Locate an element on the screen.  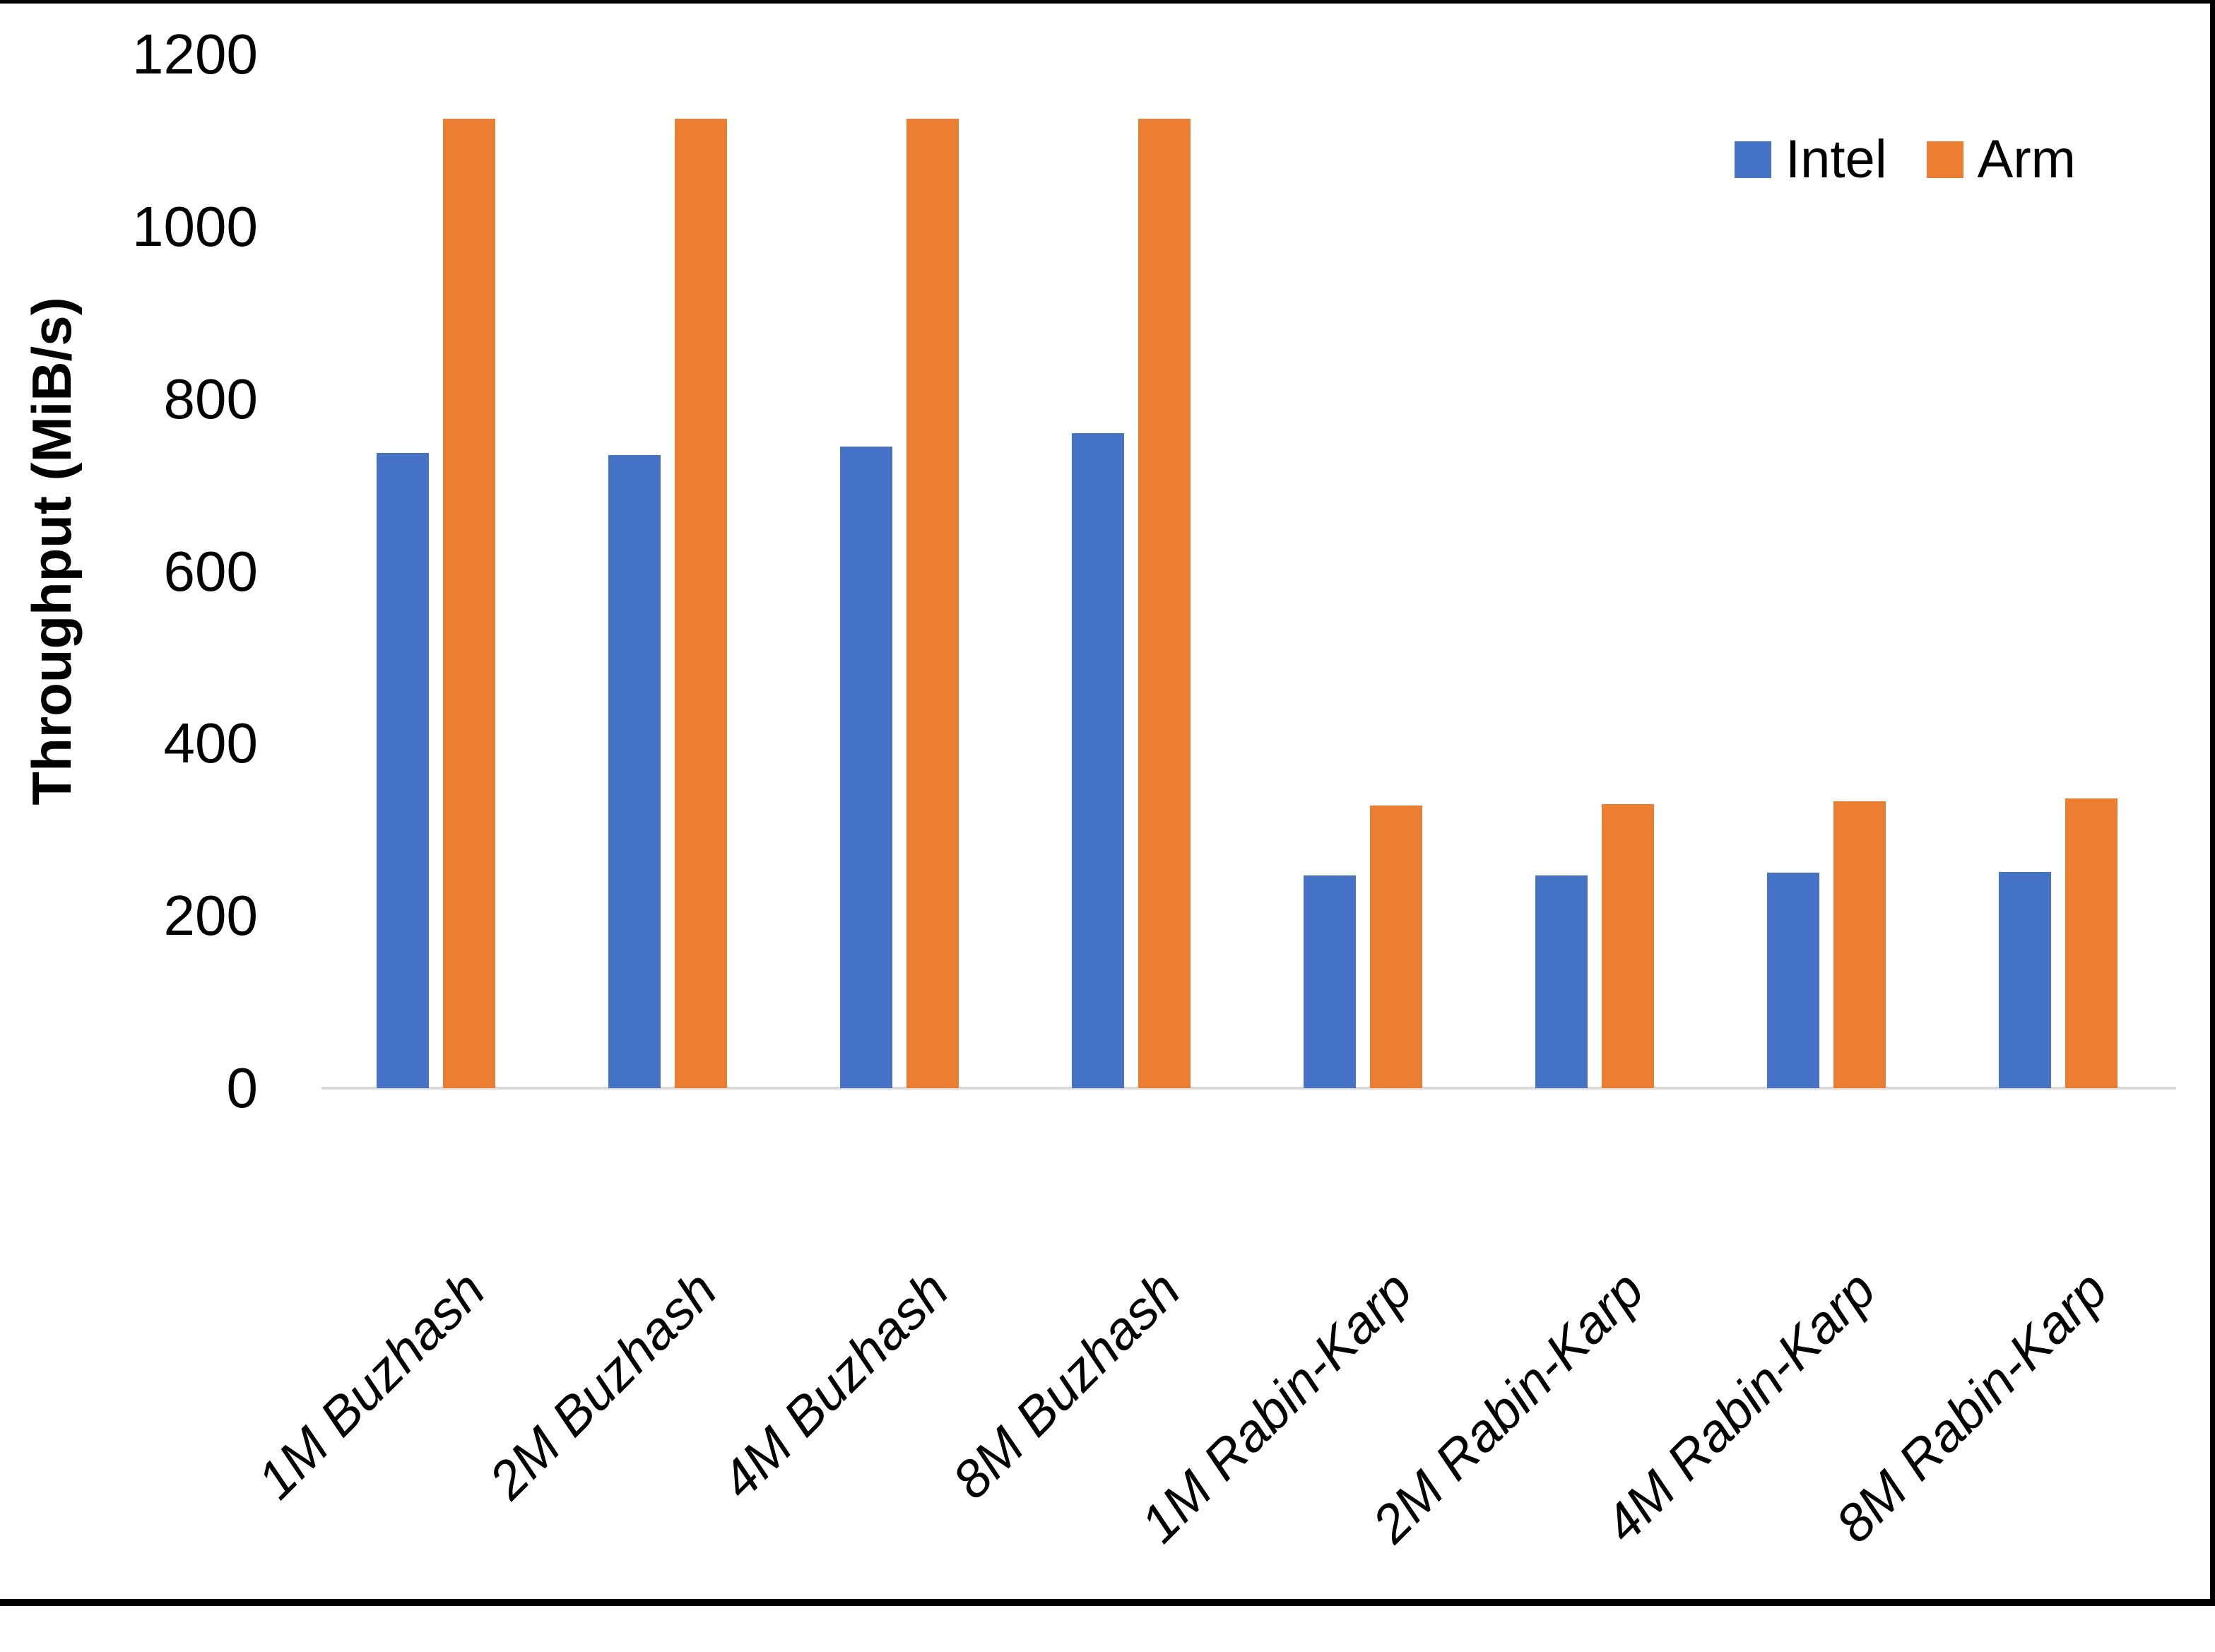
bar-arm-8m-buzhash is located at coordinates (1164, 603).